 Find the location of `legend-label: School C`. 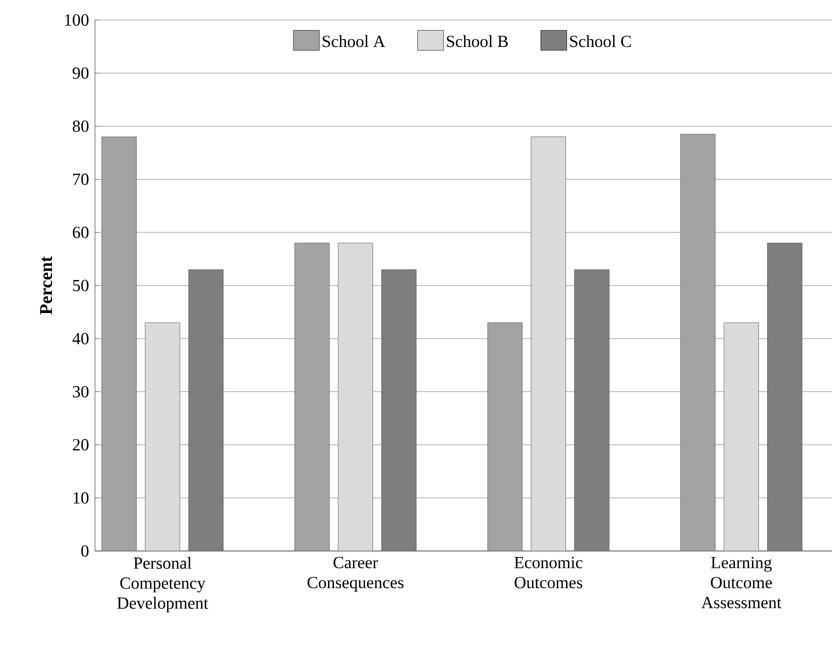

legend-label: School C is located at coordinates (600, 41).